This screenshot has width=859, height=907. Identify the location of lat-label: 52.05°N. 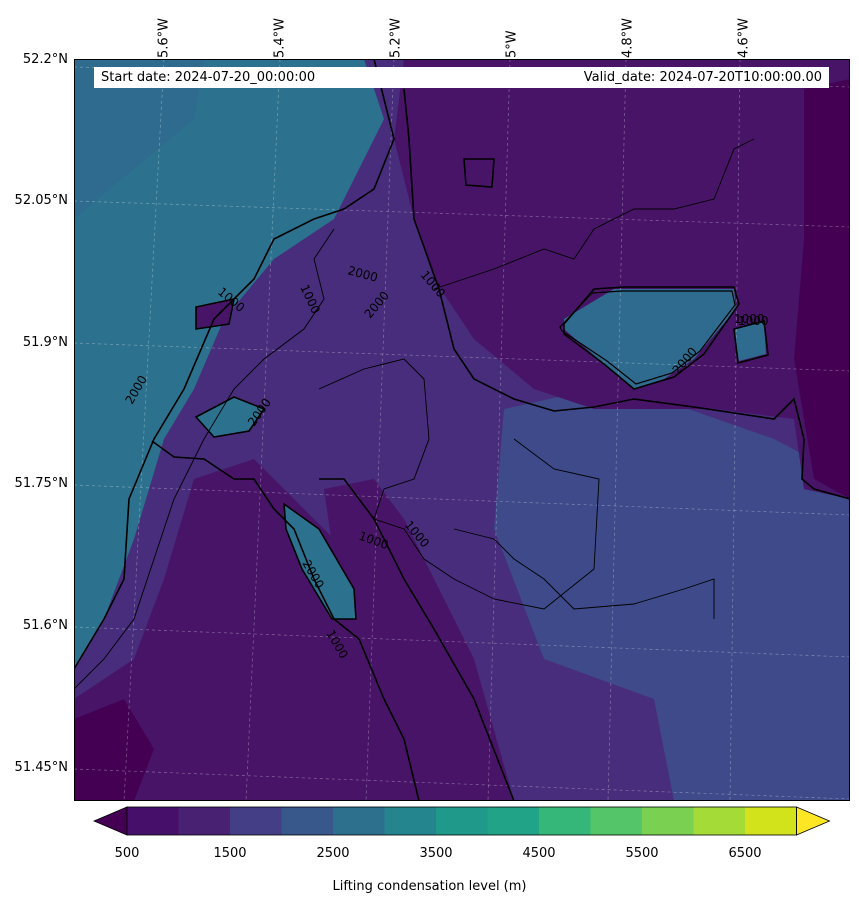
(41, 200).